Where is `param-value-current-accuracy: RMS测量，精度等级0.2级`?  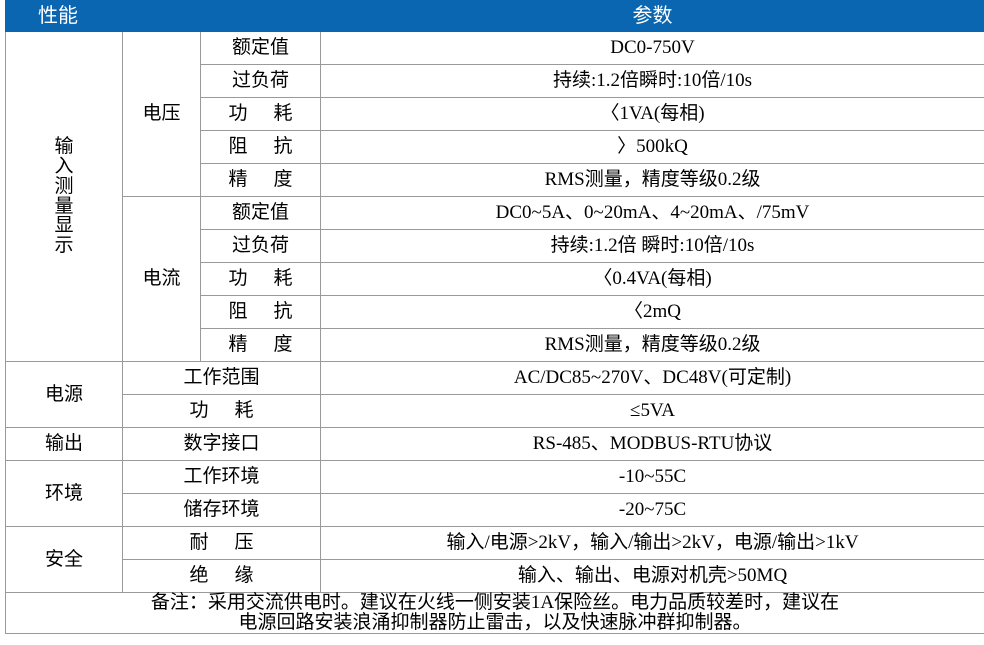 param-value-current-accuracy: RMS测量，精度等级0.2级 is located at coordinates (652, 345).